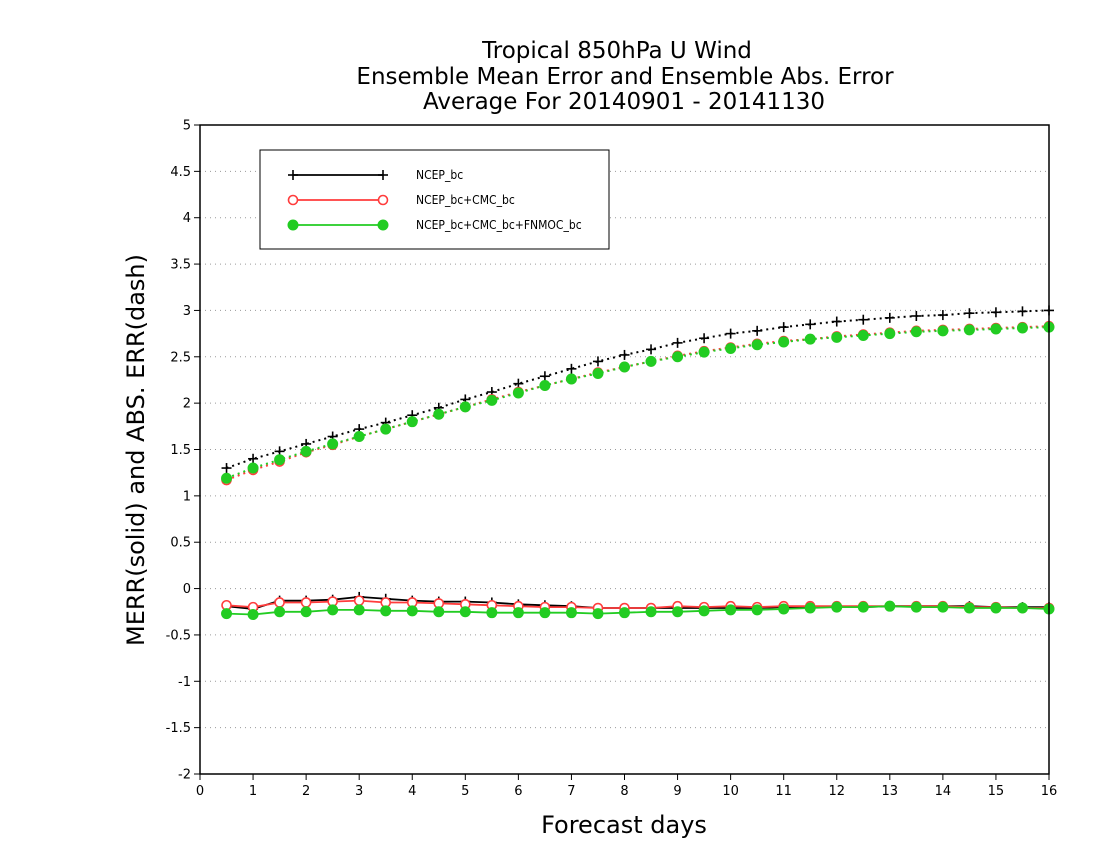  Describe the element at coordinates (943, 791) in the screenshot. I see `x-tick-label: 14` at that location.